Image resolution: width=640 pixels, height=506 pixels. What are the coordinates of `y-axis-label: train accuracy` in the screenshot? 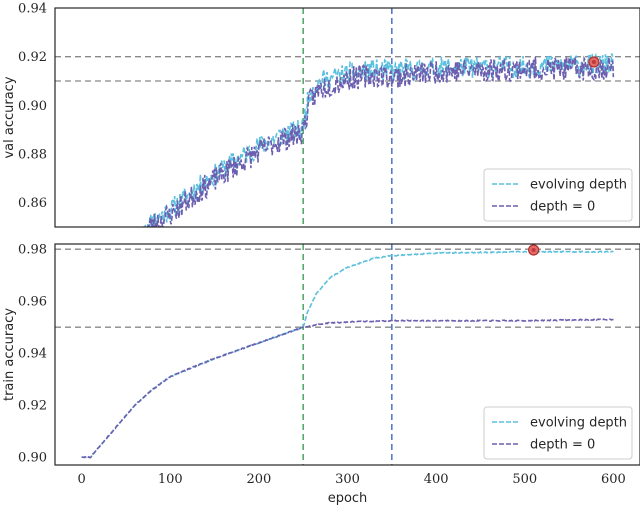 It's located at (9, 354).